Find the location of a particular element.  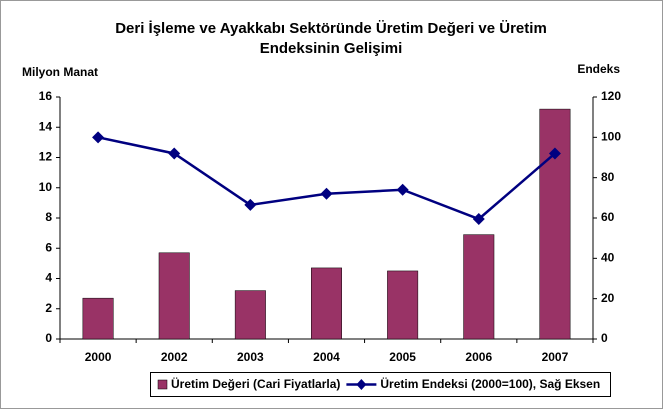

y-tick-label: 14 is located at coordinates (46, 126).